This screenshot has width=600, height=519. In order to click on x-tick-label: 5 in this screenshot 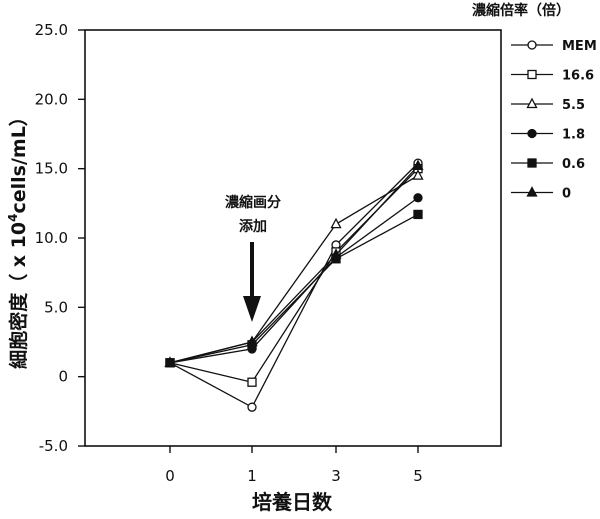, I will do `click(418, 476)`.